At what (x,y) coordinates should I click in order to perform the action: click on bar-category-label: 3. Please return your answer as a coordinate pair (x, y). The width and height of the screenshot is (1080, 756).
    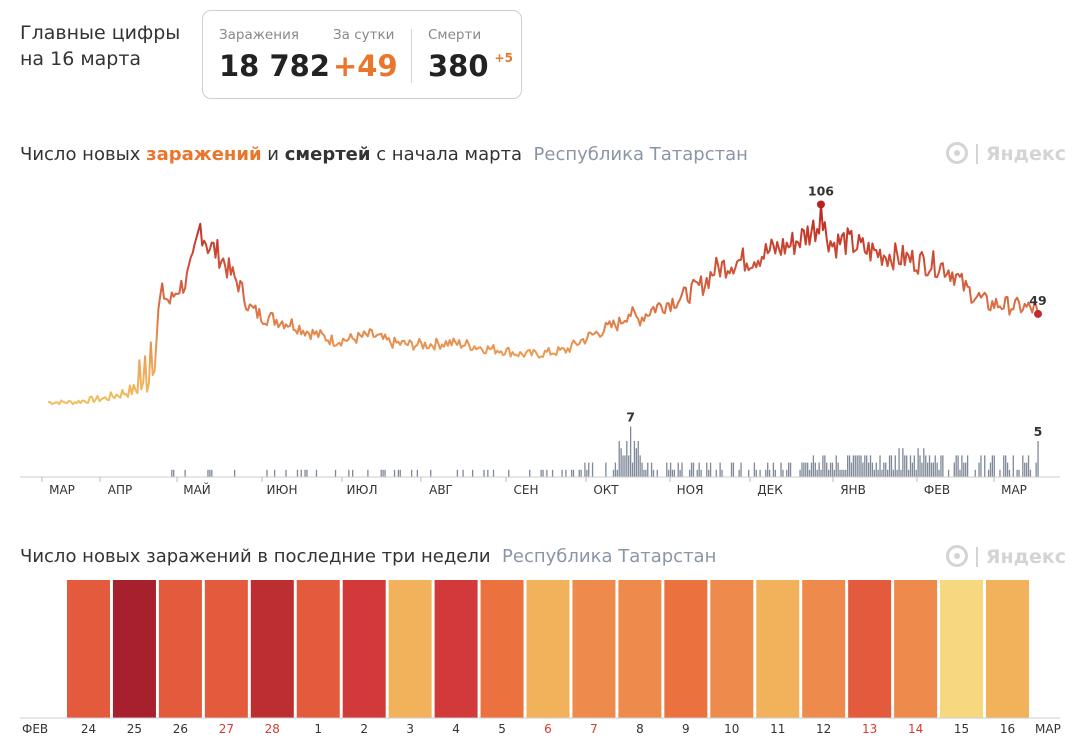
    Looking at the image, I should click on (410, 729).